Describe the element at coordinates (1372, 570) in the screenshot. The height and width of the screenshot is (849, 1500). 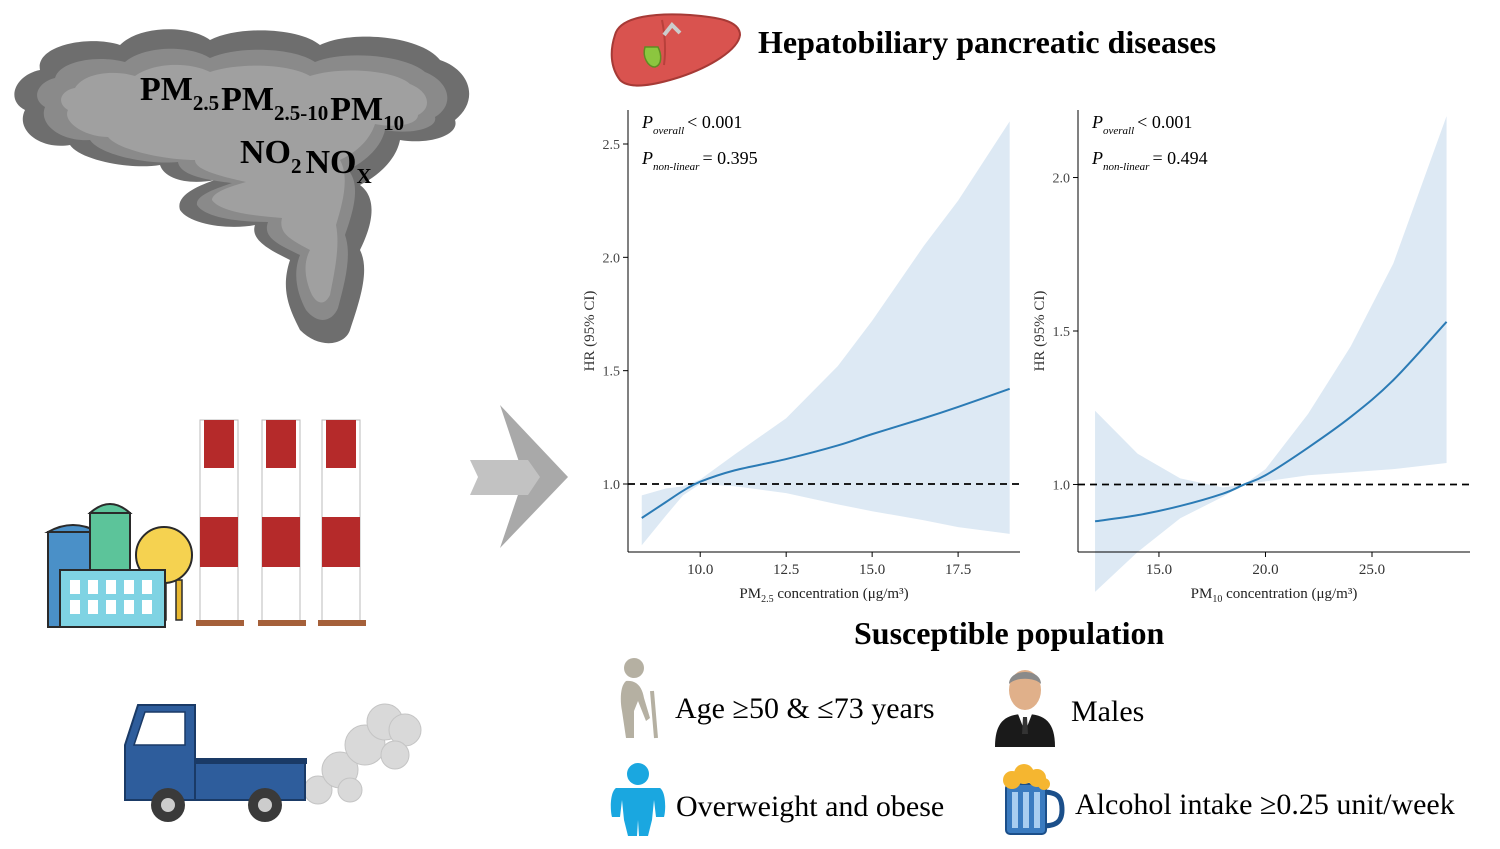
I see `x-tick-label: 25.0` at that location.